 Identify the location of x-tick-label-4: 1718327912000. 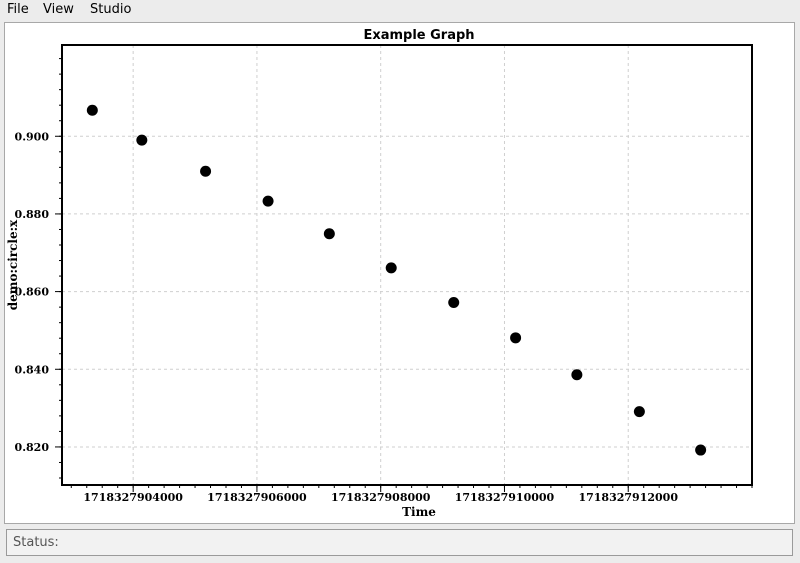
(628, 497).